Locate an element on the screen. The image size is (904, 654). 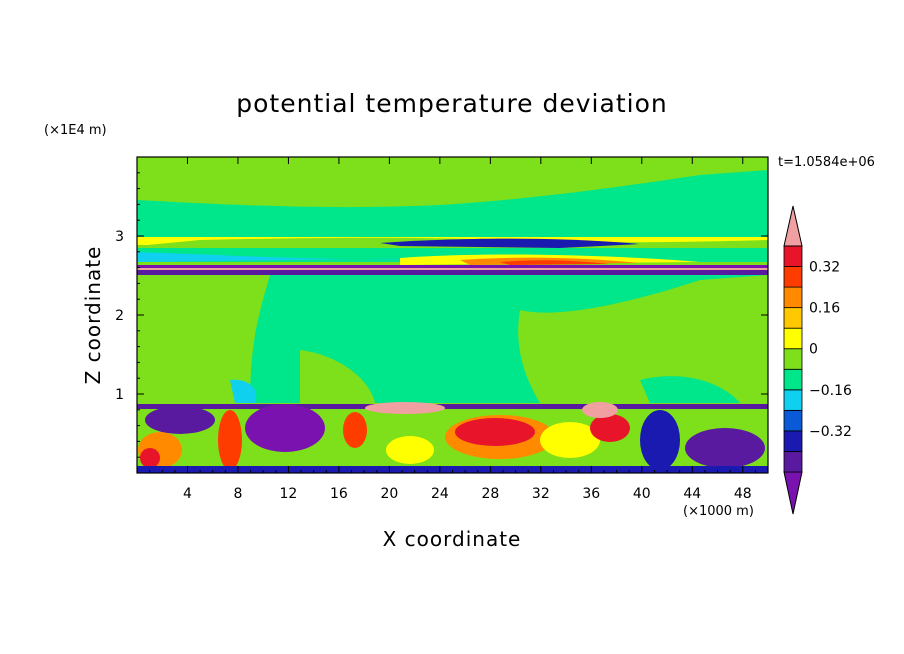
colorbar: 0.32 0.16 0 −0.16 −0.32 is located at coordinates (817, 360).